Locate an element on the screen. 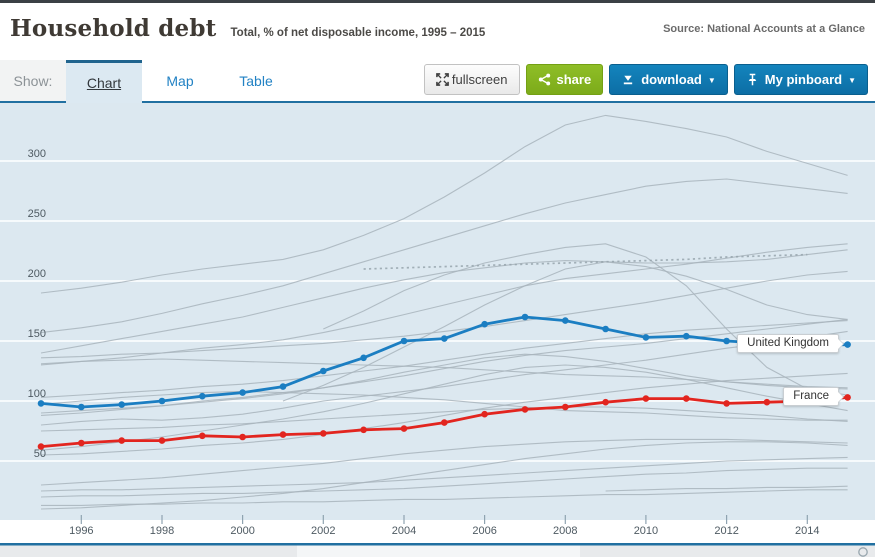 The image size is (875, 557). series-label-france: France is located at coordinates (813, 396).